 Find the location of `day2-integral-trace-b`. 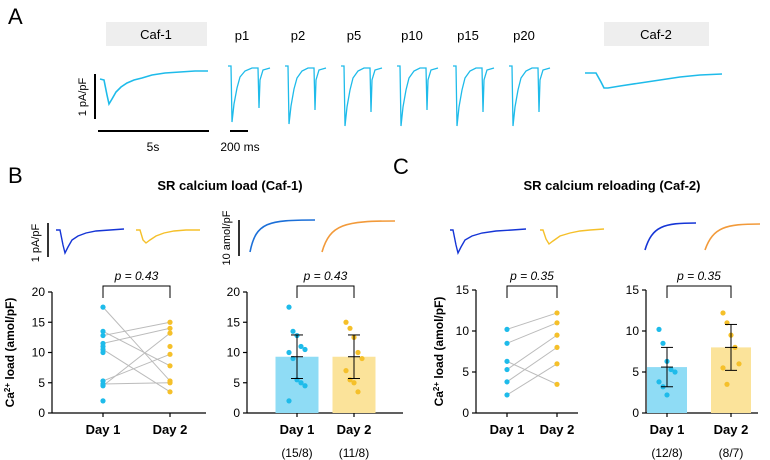

day2-integral-trace-b is located at coordinates (358, 236).